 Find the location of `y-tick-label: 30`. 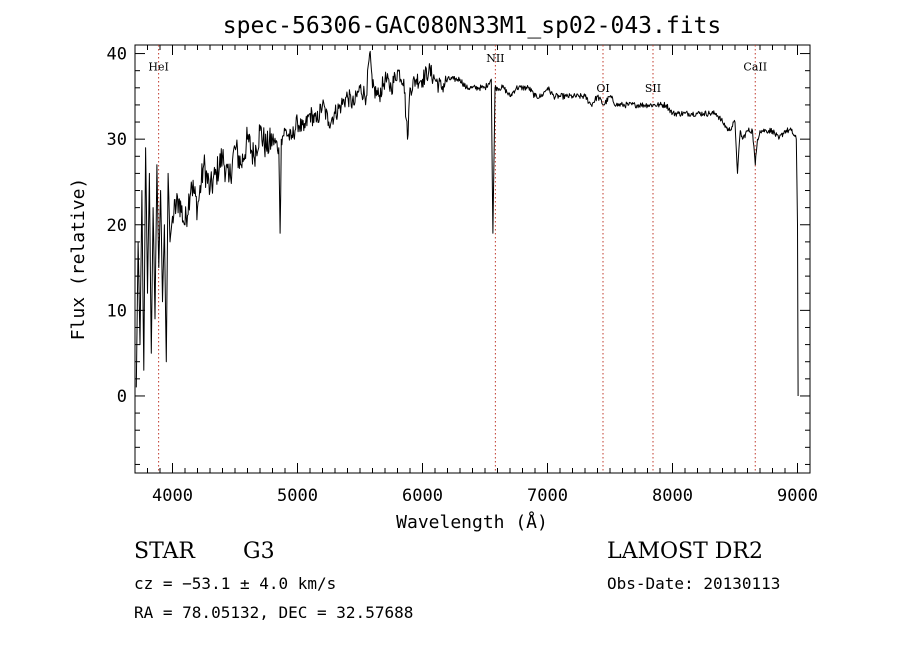

y-tick-label: 30 is located at coordinates (117, 140).